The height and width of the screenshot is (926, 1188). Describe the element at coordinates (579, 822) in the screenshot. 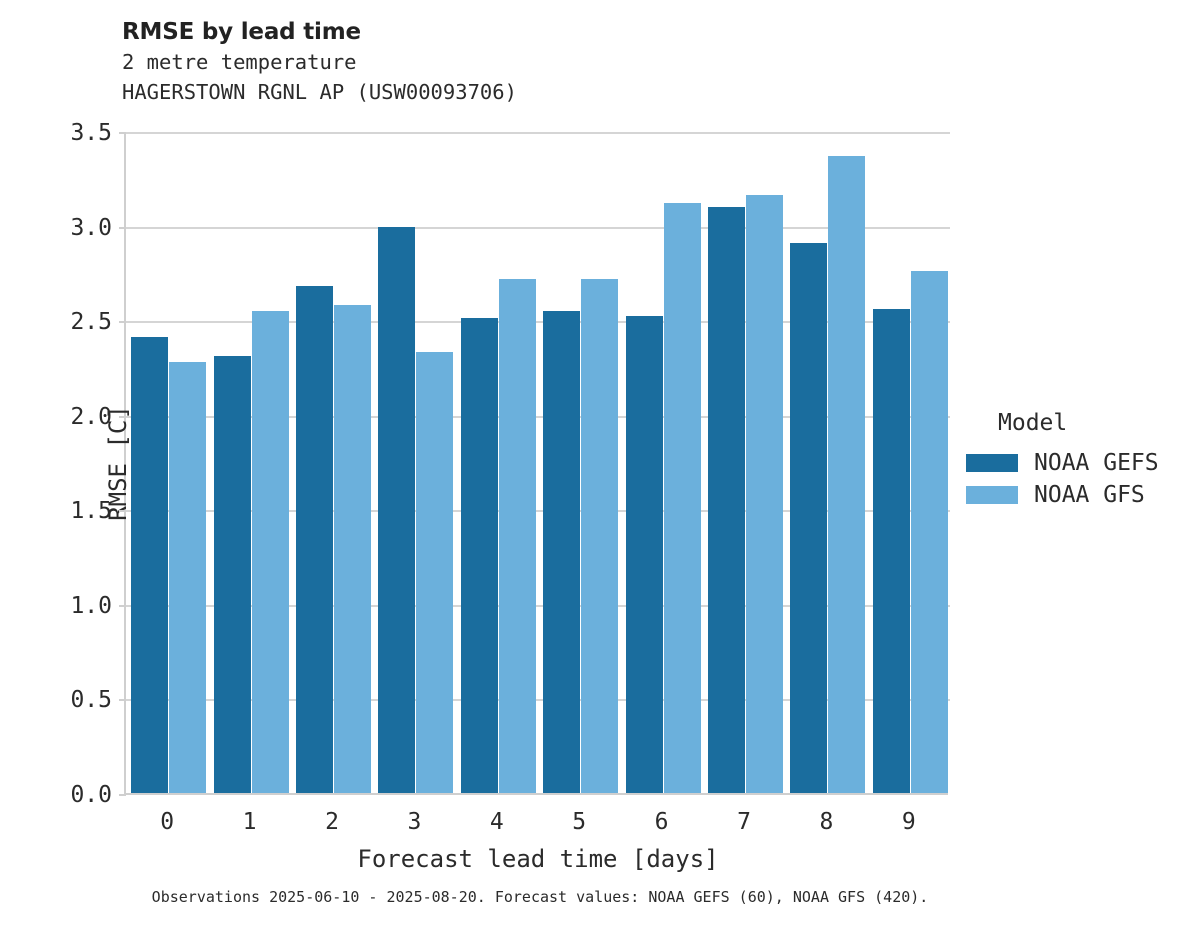

I see `x-tick-label: 5` at that location.